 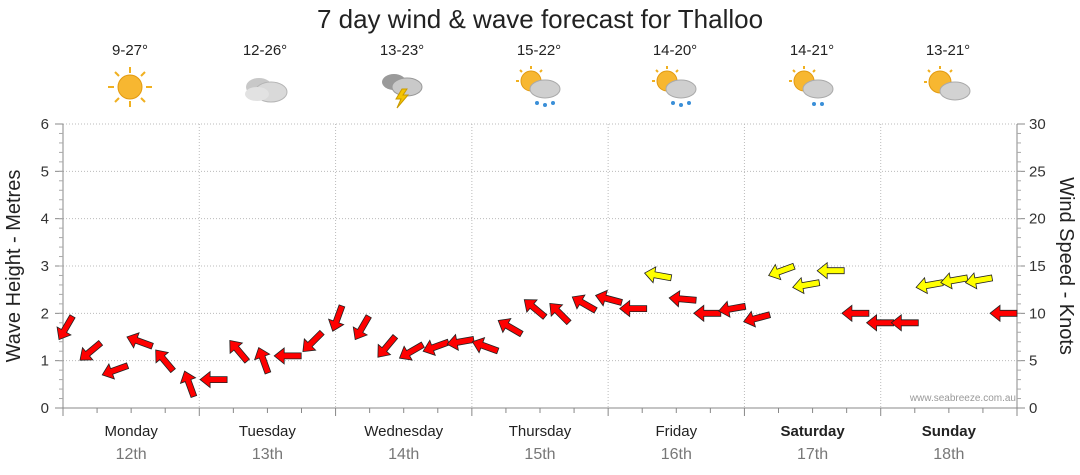 What do you see at coordinates (403, 431) in the screenshot?
I see `day-name: Wednesday` at bounding box center [403, 431].